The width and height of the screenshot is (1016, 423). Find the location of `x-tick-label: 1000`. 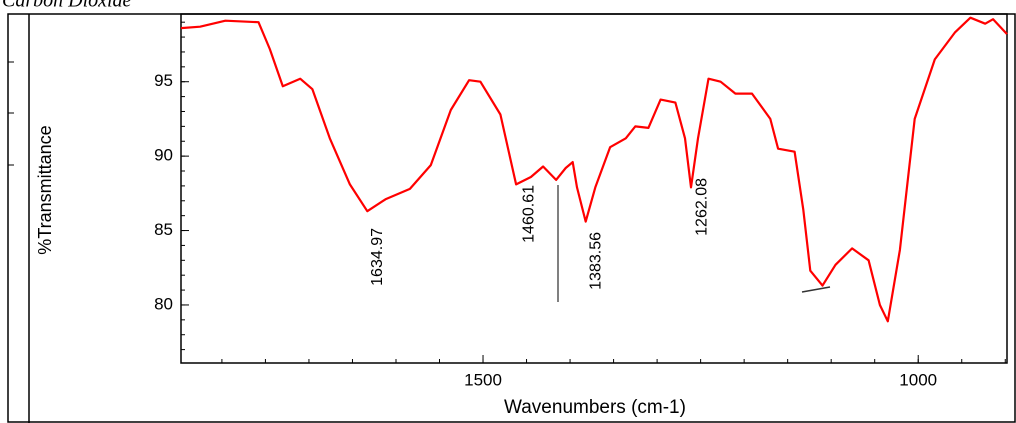

x-tick-label: 1000 is located at coordinates (918, 379).